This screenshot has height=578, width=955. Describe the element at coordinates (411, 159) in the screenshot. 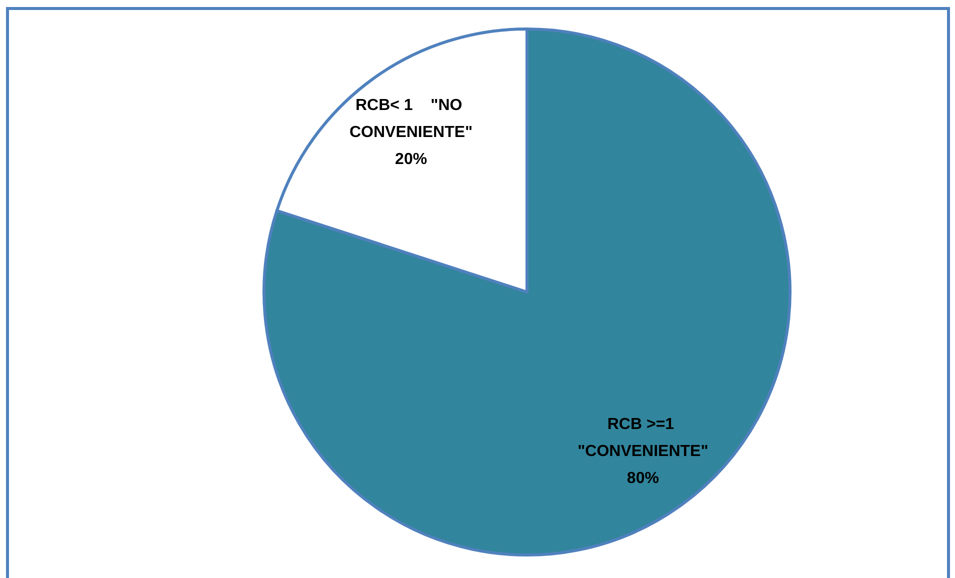

I see `data-label: 20%` at that location.